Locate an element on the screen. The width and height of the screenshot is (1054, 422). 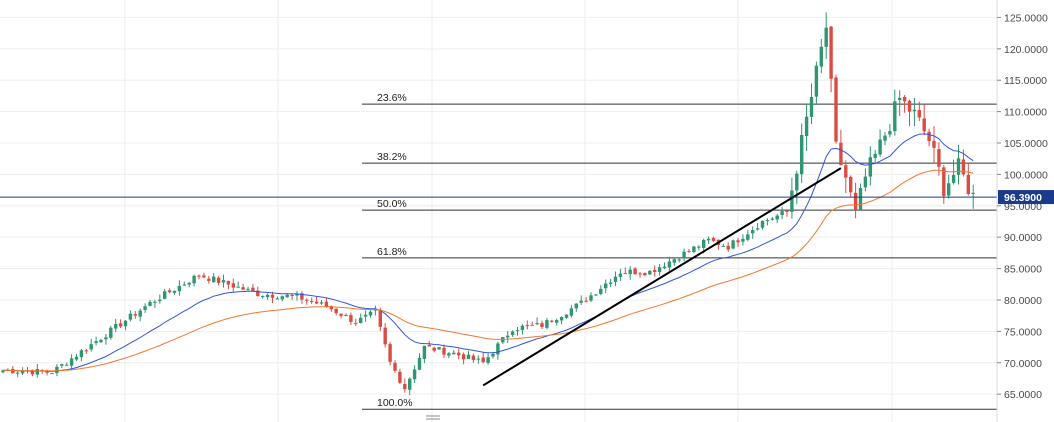
current-price-label: 96.3900 is located at coordinates (1023, 198).